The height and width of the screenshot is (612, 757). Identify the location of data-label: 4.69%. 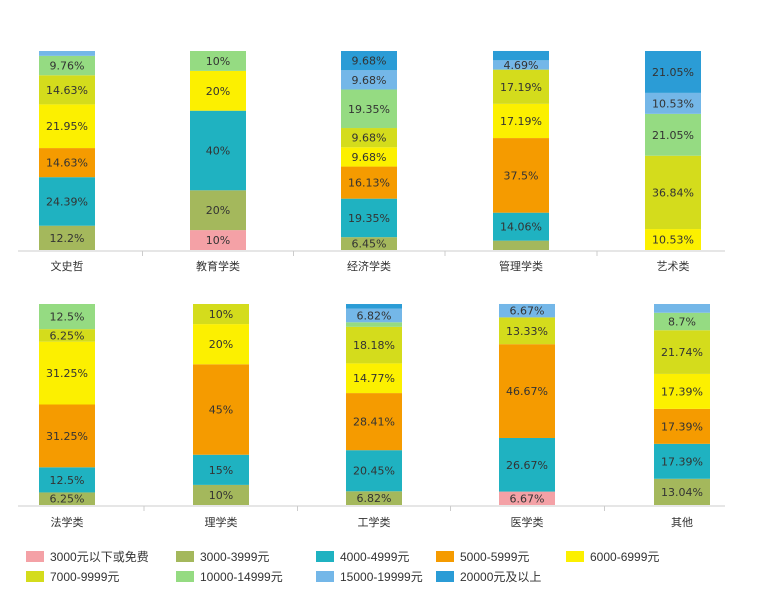
(521, 65).